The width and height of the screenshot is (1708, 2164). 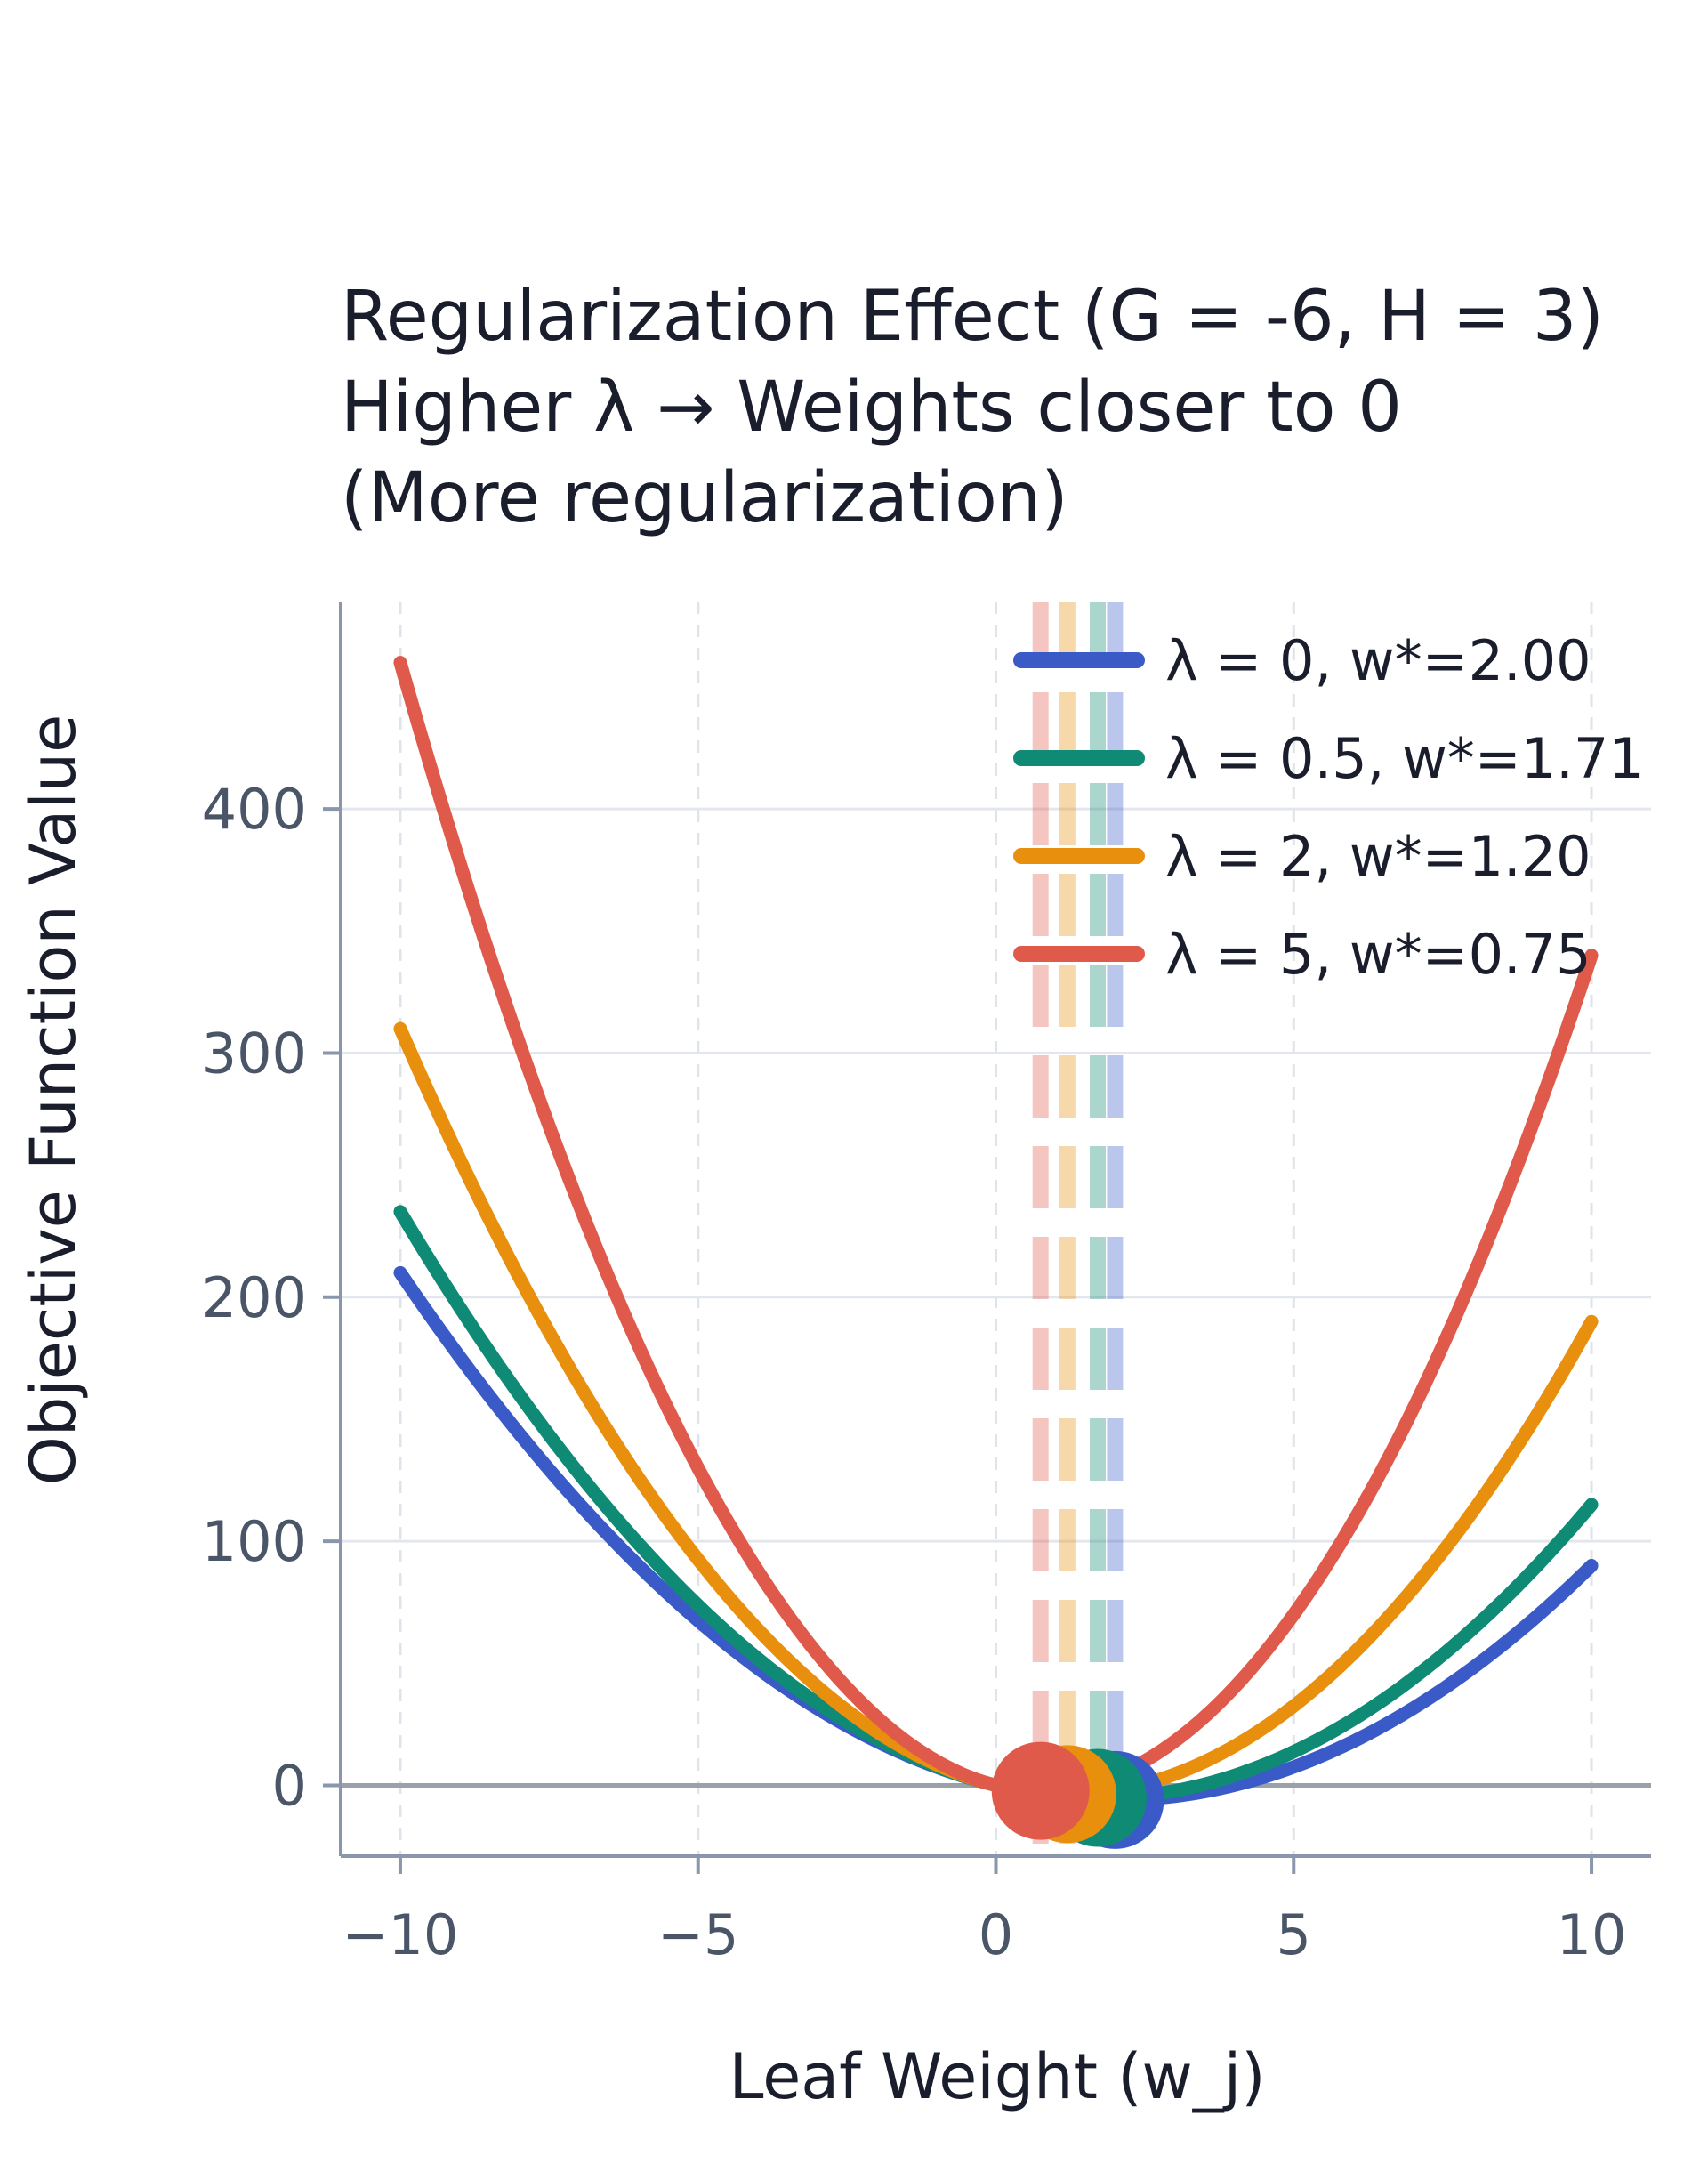 I want to click on legend-item: λ = 0.5, w*=1.71, so click(x=1328, y=758).